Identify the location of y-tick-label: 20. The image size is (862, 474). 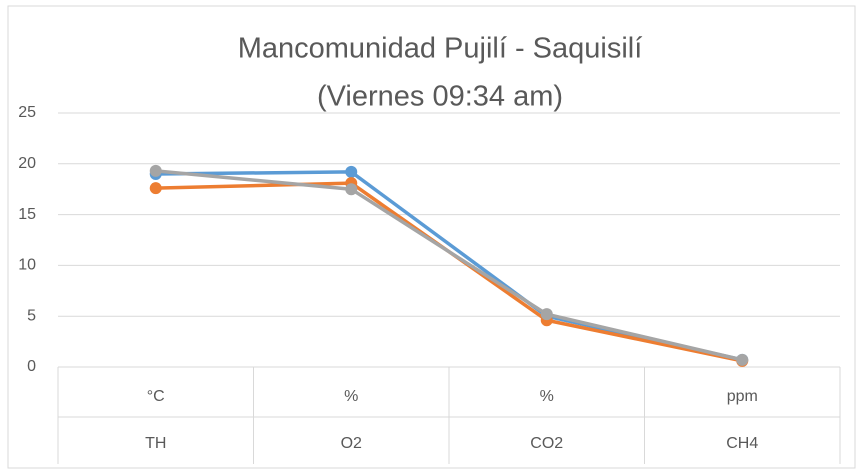
(27, 163).